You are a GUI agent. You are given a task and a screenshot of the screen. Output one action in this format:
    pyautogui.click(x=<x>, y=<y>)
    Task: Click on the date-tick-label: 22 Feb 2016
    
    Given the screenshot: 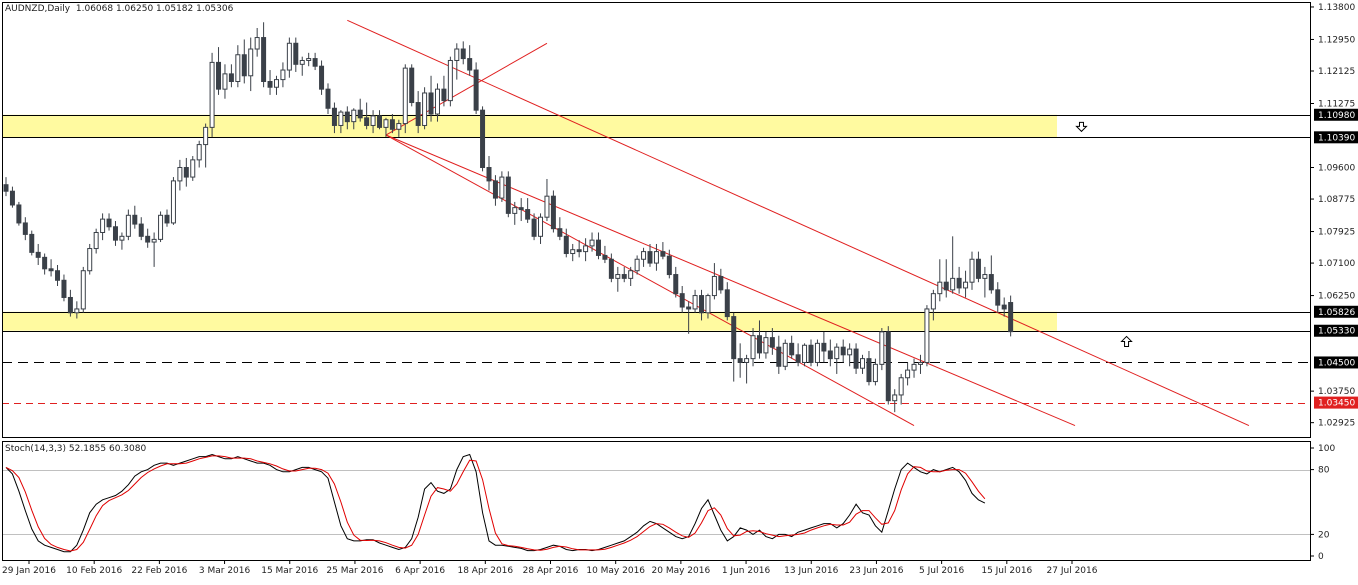 What is the action you would take?
    pyautogui.click(x=159, y=571)
    